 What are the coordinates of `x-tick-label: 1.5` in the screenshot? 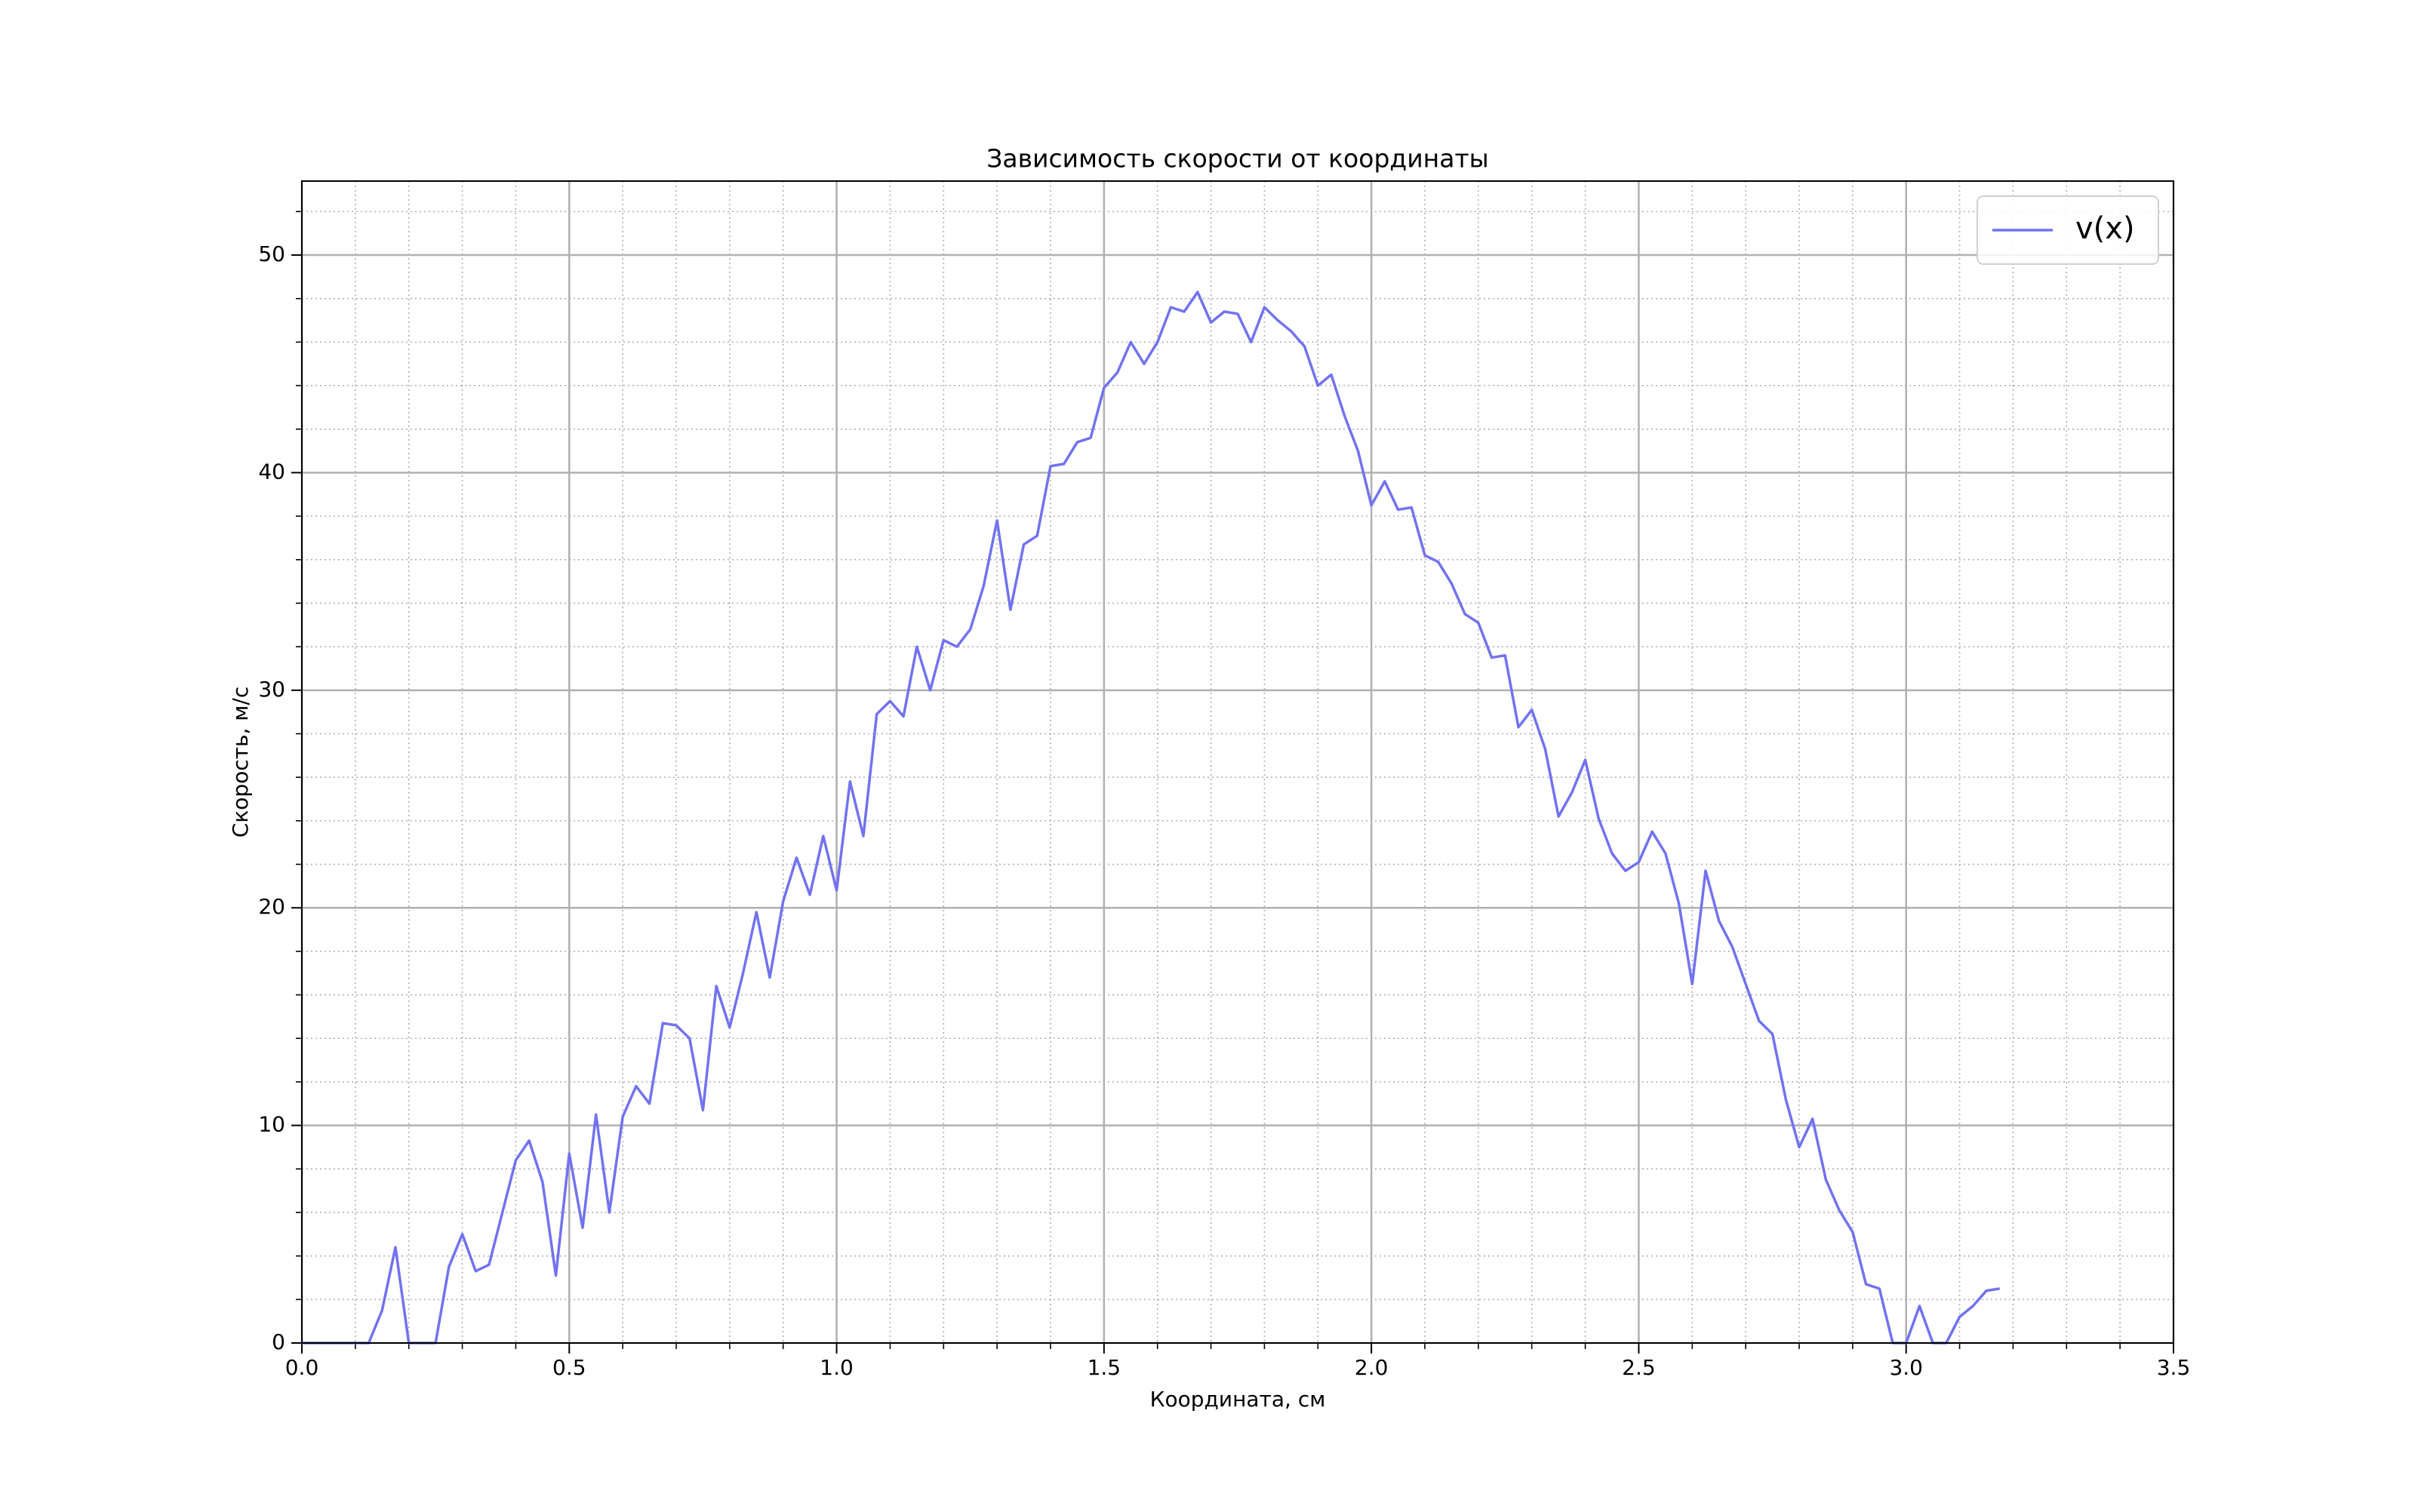 It's located at (1104, 1367).